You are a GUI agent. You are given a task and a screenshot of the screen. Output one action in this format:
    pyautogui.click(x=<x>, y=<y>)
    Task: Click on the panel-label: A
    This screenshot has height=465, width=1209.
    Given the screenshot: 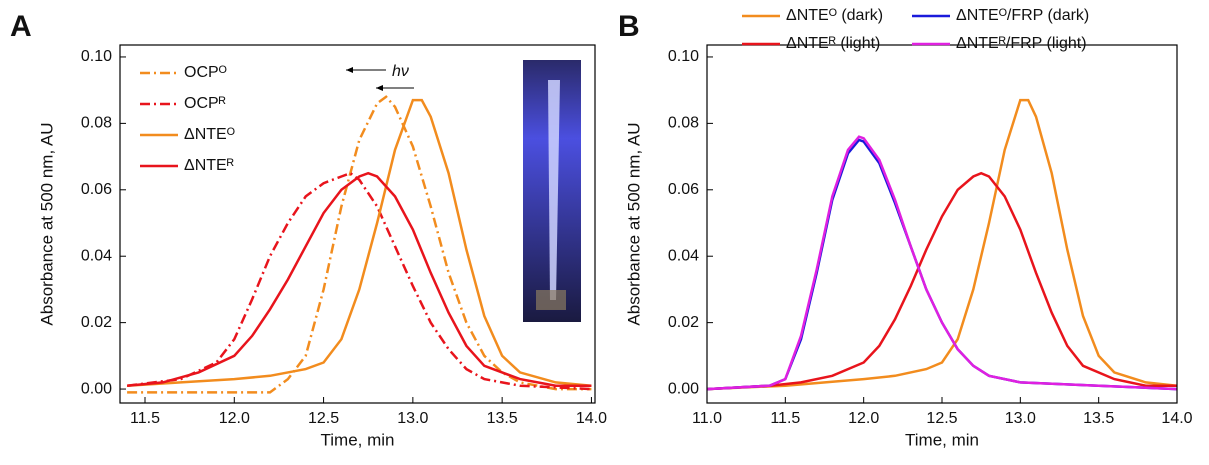 What is the action you would take?
    pyautogui.click(x=21, y=26)
    